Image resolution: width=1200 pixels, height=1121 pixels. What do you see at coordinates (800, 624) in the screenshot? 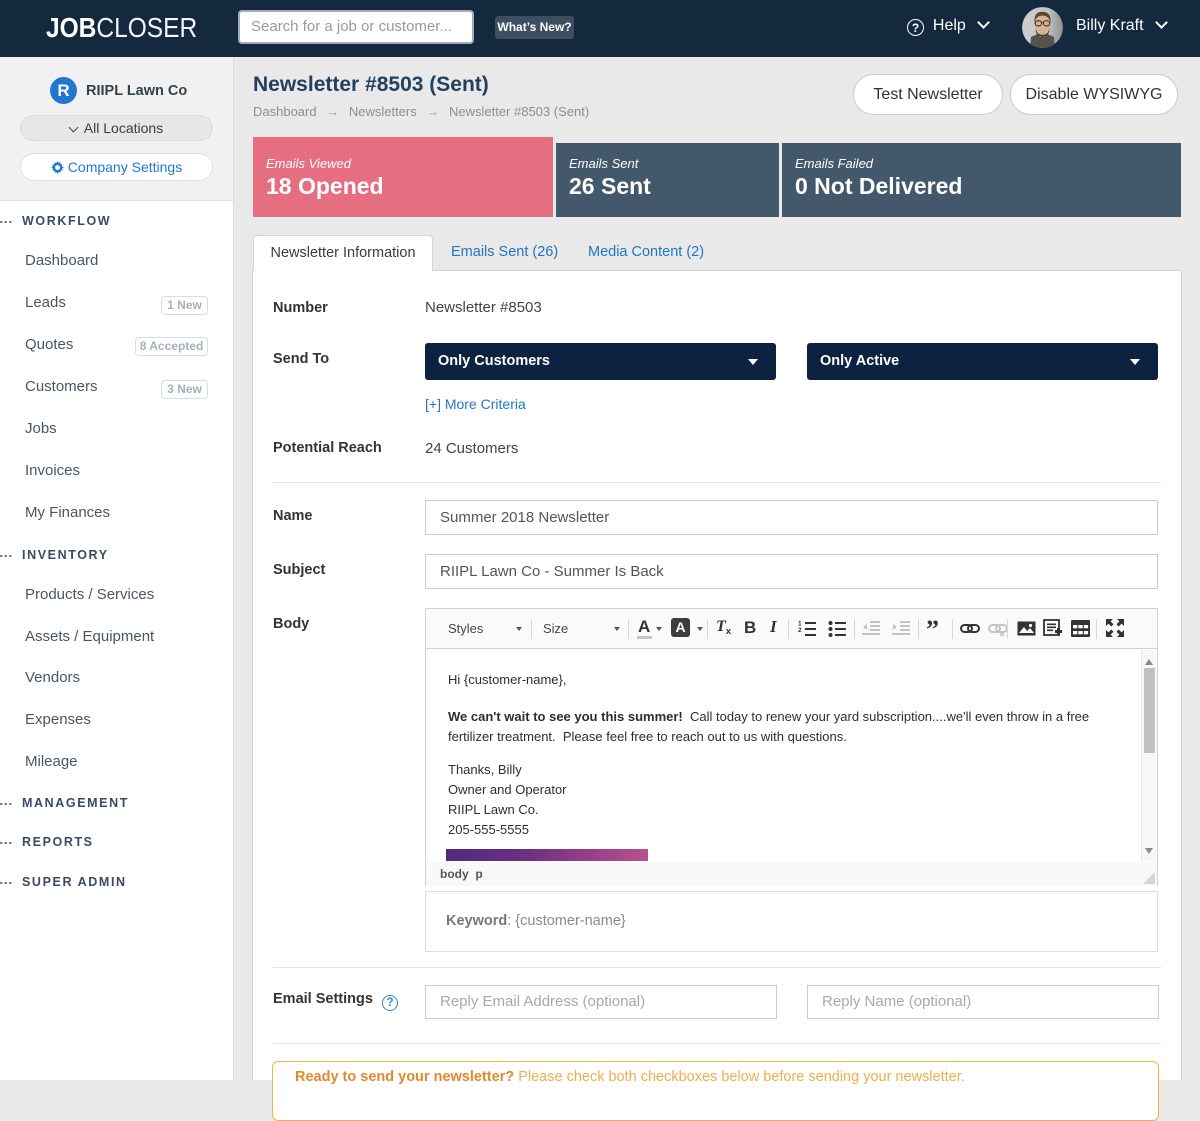
I see `svg-text: 1` at bounding box center [800, 624].